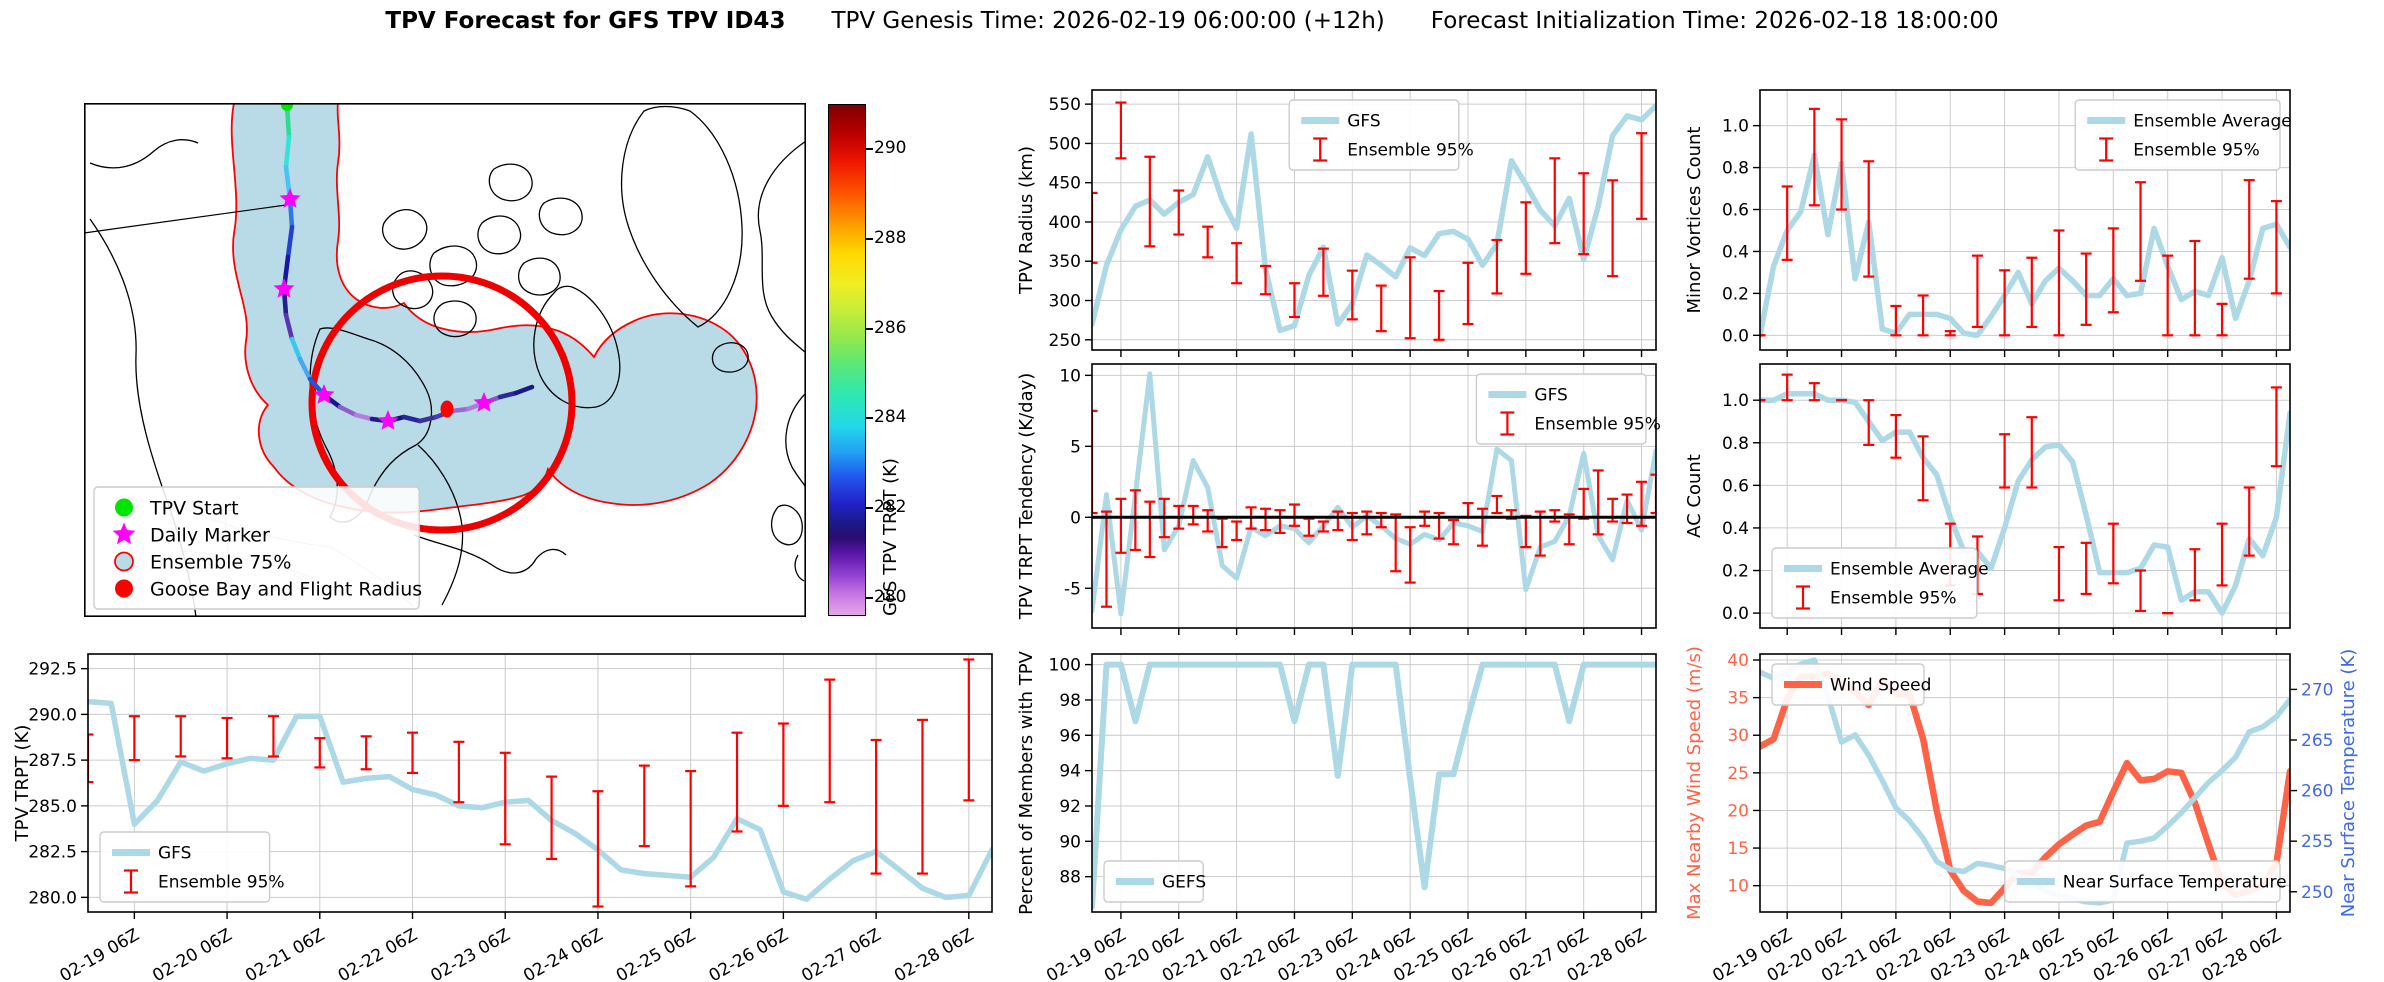 This screenshot has height=982, width=2384. What do you see at coordinates (1075, 518) in the screenshot?
I see `svg-text: 0` at bounding box center [1075, 518].